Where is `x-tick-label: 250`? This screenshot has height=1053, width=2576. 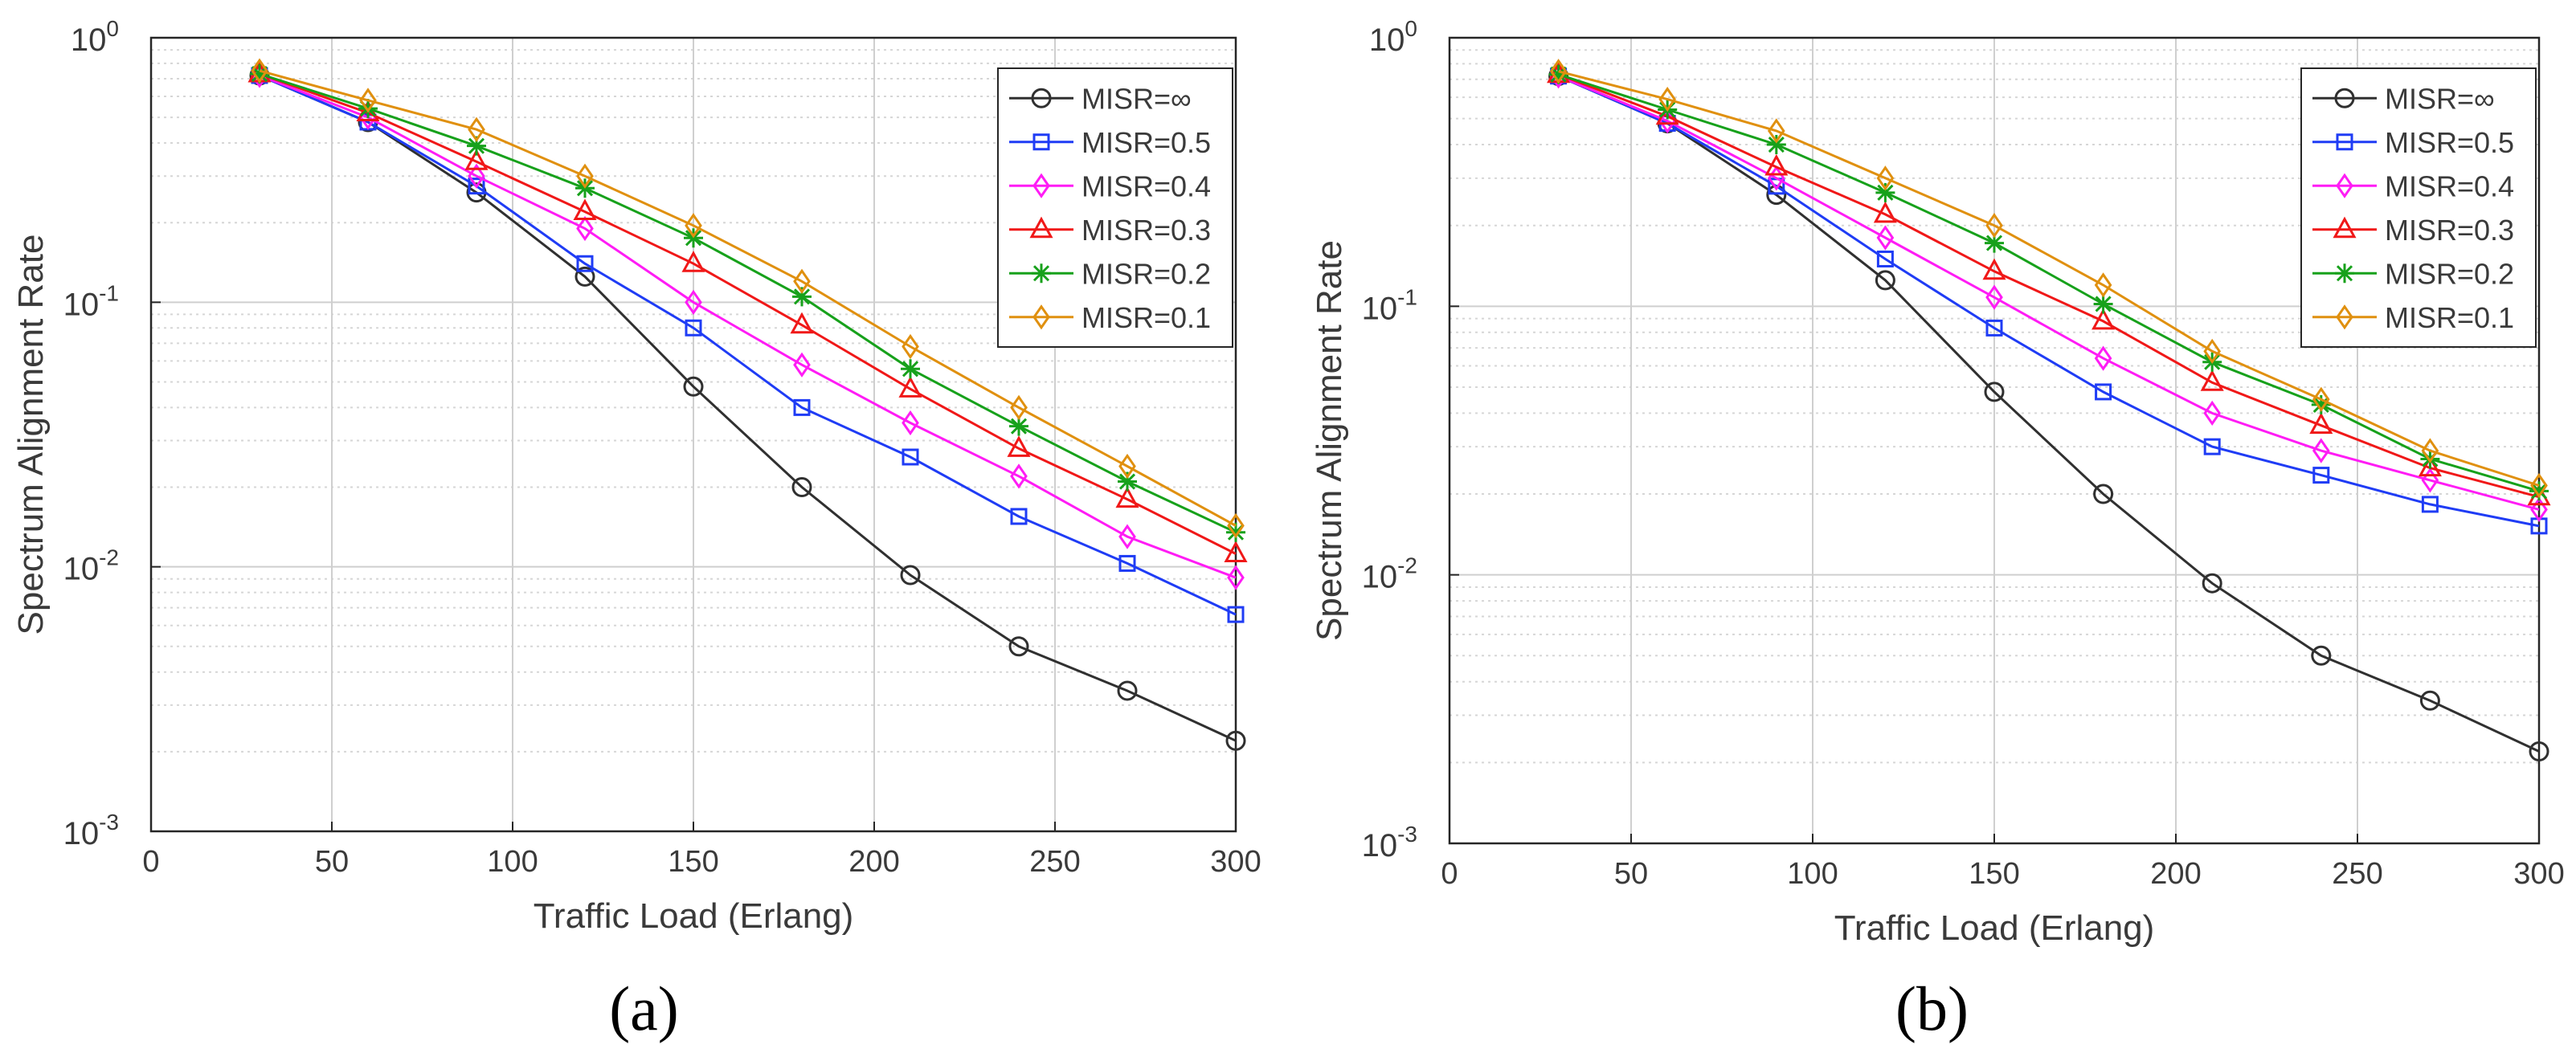 x-tick-label: 250 is located at coordinates (1054, 862).